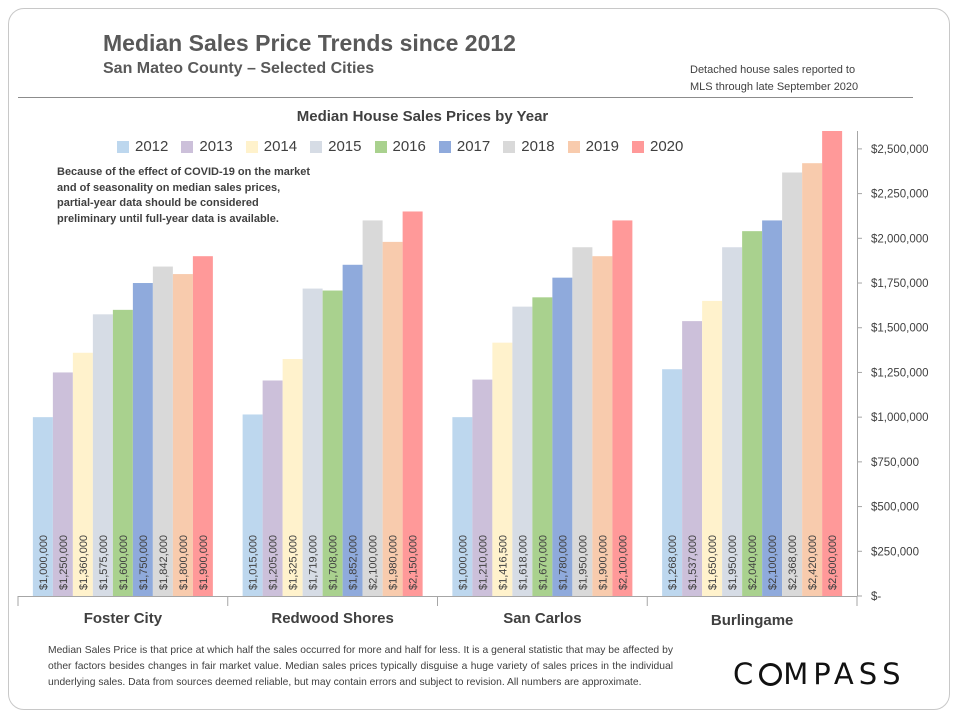  I want to click on y-tick-label: $2,000,000, so click(900, 239).